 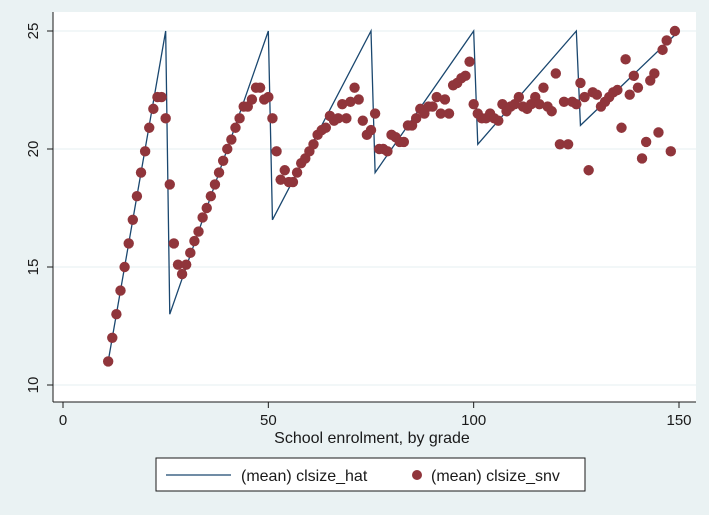 What do you see at coordinates (473, 420) in the screenshot?
I see `x-tick-label: 100` at bounding box center [473, 420].